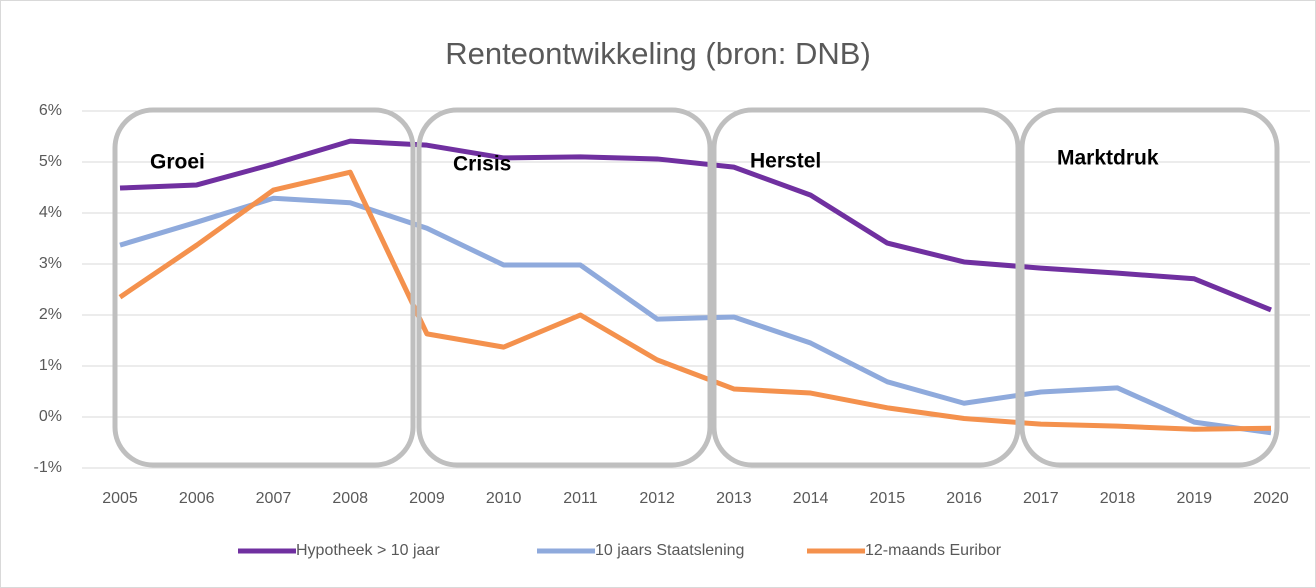 The image size is (1316, 588). What do you see at coordinates (48, 467) in the screenshot?
I see `y-tick-label: -1%` at bounding box center [48, 467].